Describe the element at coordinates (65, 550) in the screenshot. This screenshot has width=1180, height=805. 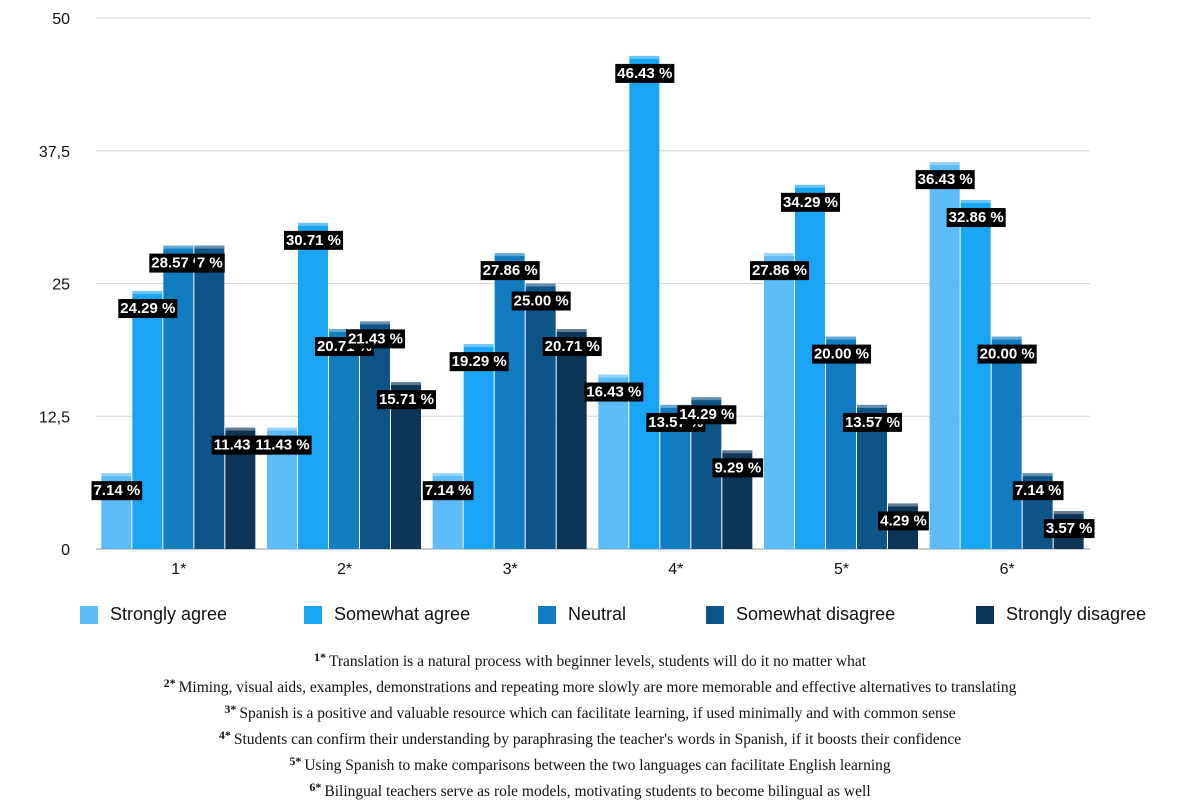
I see `y-tick-label: 0` at that location.